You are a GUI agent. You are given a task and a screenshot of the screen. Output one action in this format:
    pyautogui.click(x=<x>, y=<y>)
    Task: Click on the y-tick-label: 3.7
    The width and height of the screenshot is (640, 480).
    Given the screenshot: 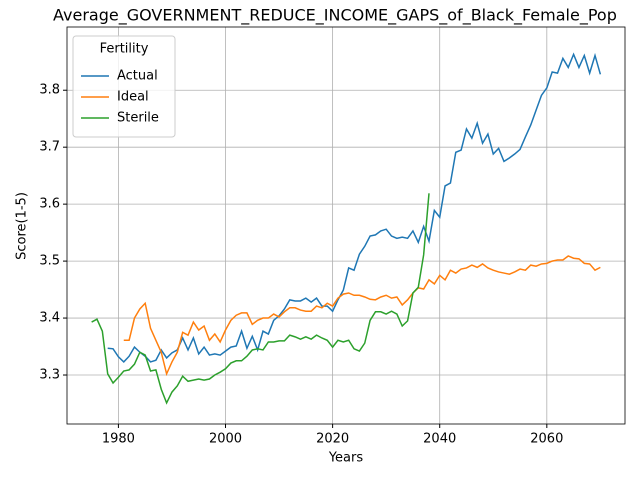 What is the action you would take?
    pyautogui.click(x=49, y=147)
    